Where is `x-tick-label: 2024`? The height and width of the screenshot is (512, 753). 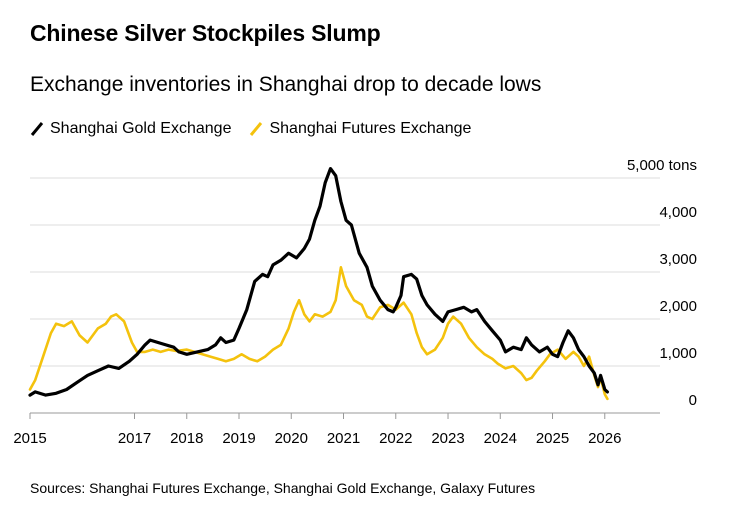
x-tick-label: 2024 is located at coordinates (500, 438).